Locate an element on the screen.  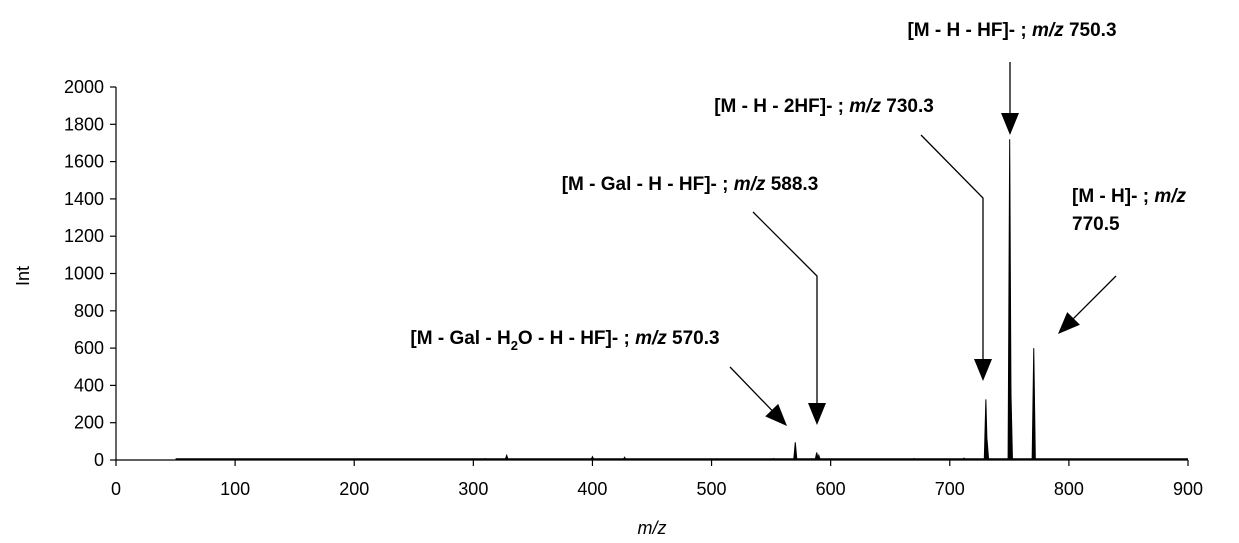
arrow-770-head is located at coordinates (1069, 323).